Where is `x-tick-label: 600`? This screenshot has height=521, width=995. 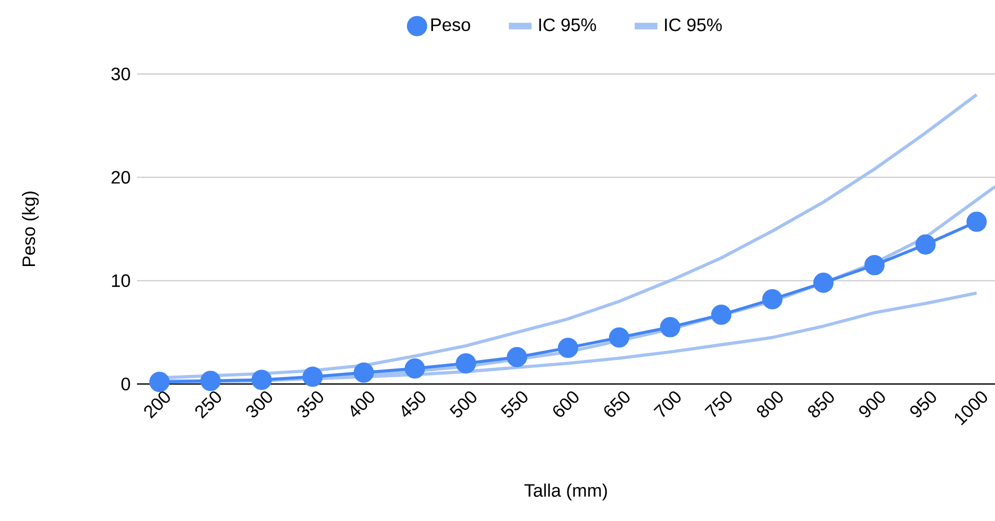
x-tick-label: 600 is located at coordinates (565, 404).